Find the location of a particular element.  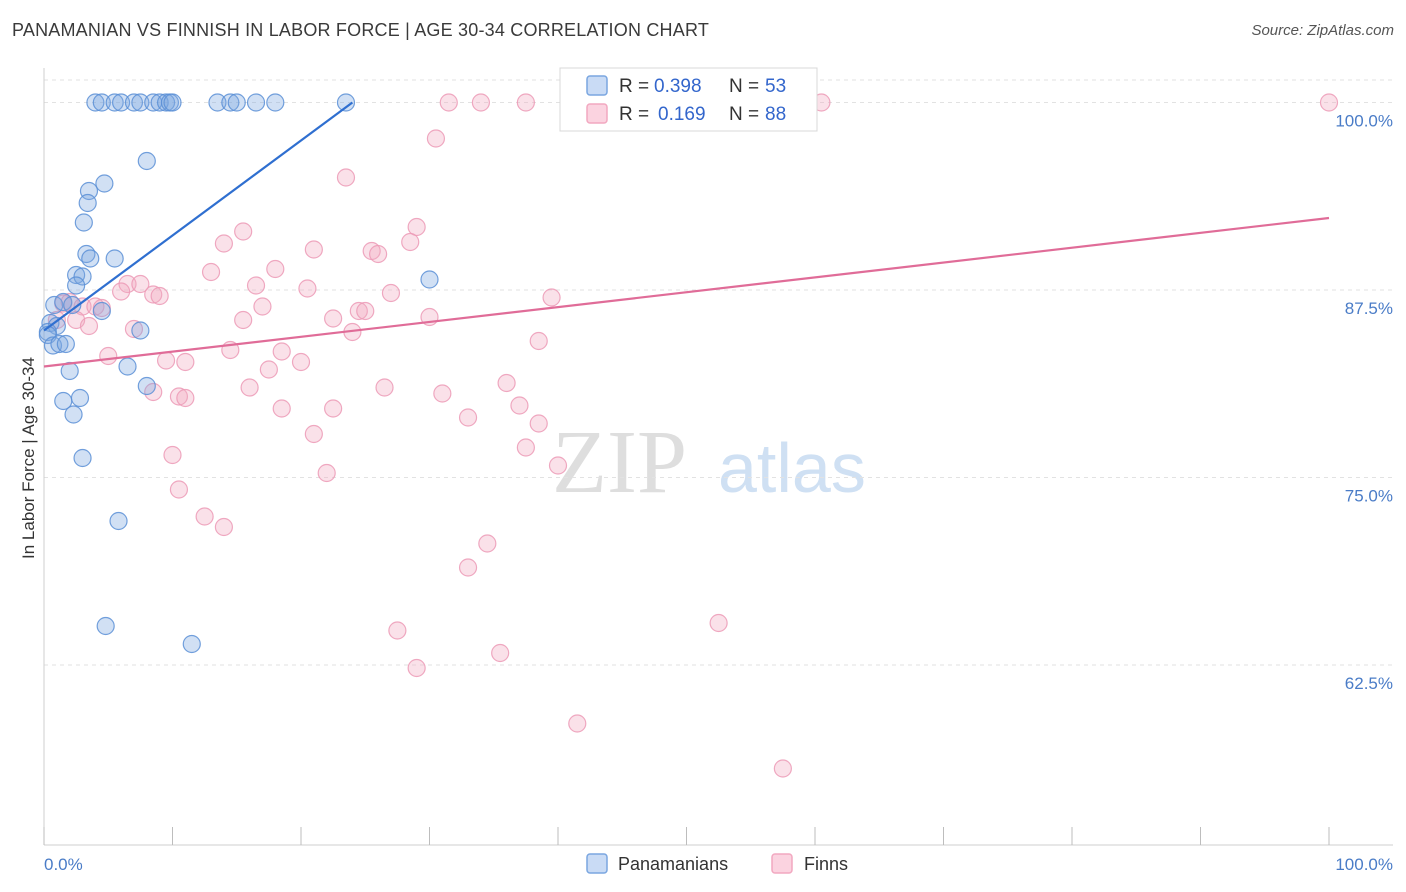

legend-swatch-finns is located at coordinates (597, 113).